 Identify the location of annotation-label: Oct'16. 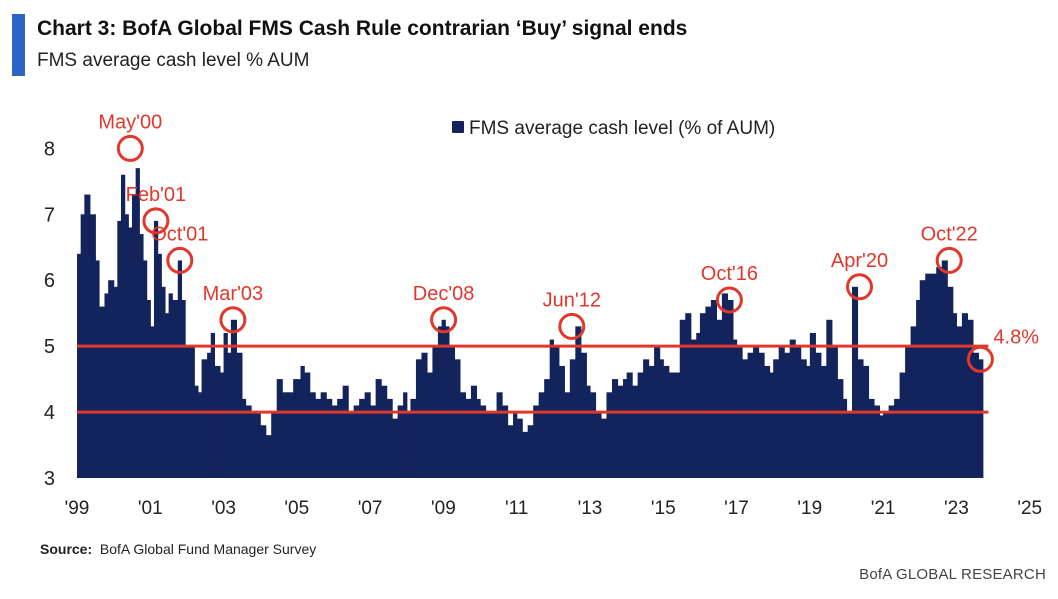
(729, 274).